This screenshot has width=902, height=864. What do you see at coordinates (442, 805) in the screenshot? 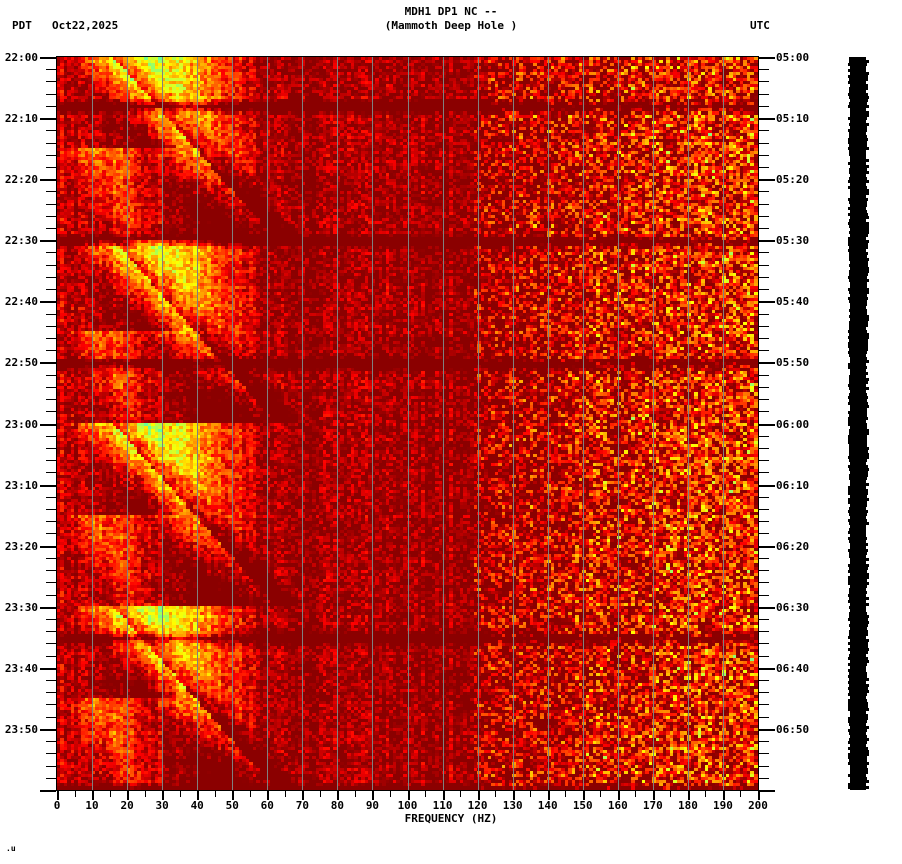
I see `x-tick-label-110: 110` at bounding box center [442, 805].